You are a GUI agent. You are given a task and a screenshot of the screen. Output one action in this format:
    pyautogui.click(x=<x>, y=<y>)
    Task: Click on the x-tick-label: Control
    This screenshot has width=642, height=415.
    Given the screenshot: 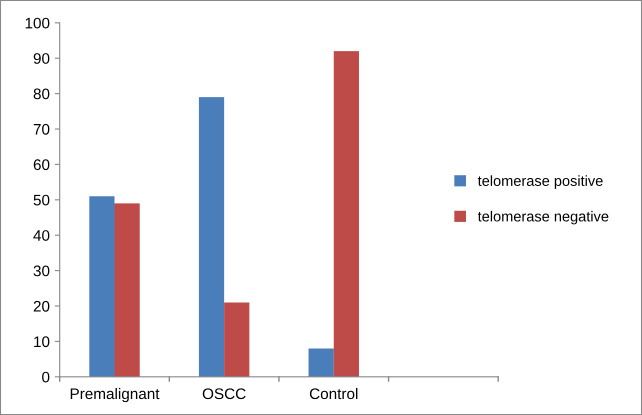 What is the action you would take?
    pyautogui.click(x=334, y=394)
    